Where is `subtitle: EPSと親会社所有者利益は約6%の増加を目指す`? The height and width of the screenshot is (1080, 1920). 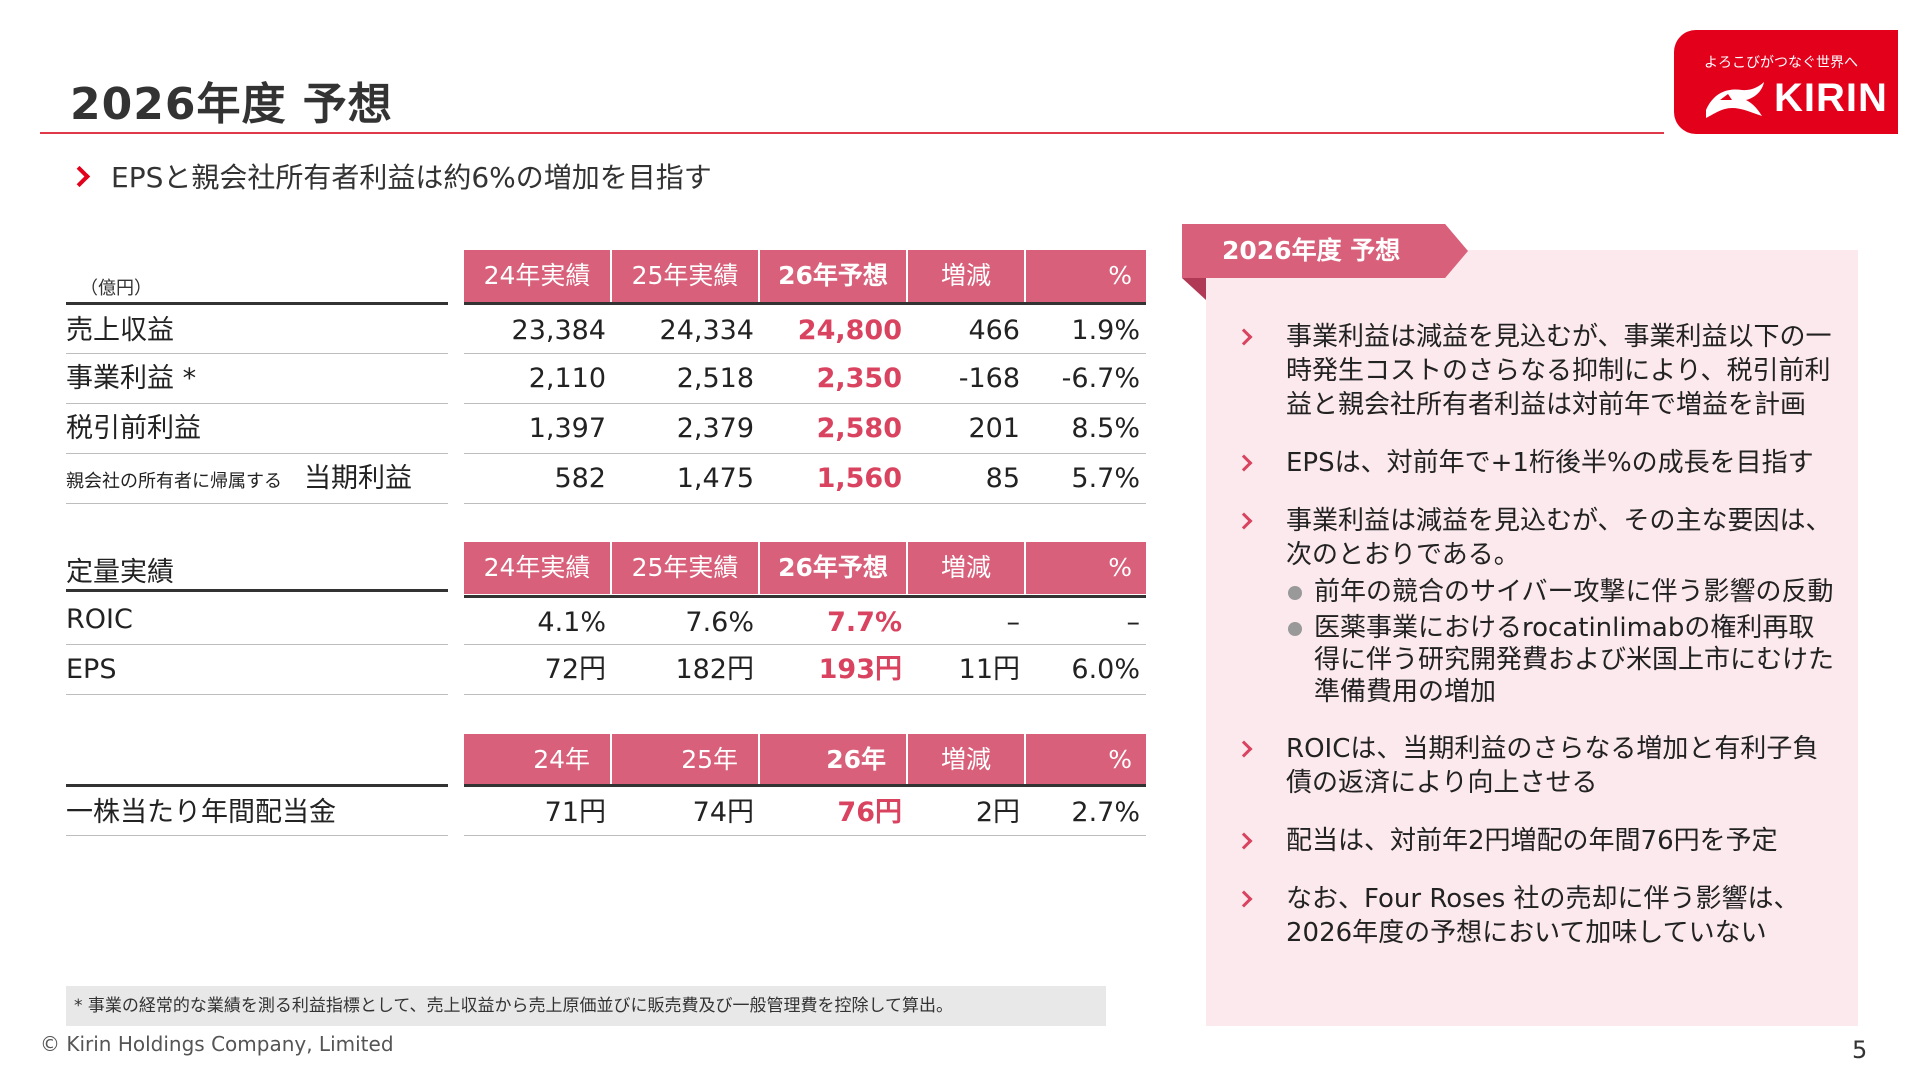 subtitle: EPSと親会社所有者利益は約6%の増加を目指す is located at coordinates (390, 176).